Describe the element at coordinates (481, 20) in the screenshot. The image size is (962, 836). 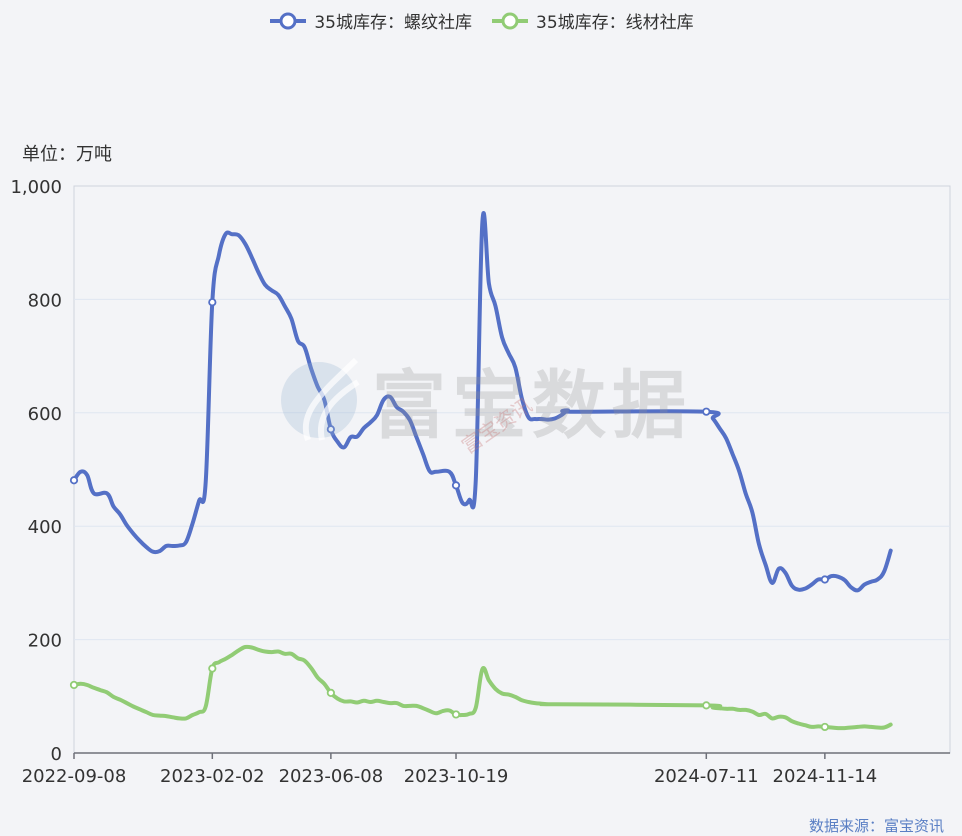
I see `chart-legend: 35城库存：螺纹社库 35城库存：线材社库` at that location.